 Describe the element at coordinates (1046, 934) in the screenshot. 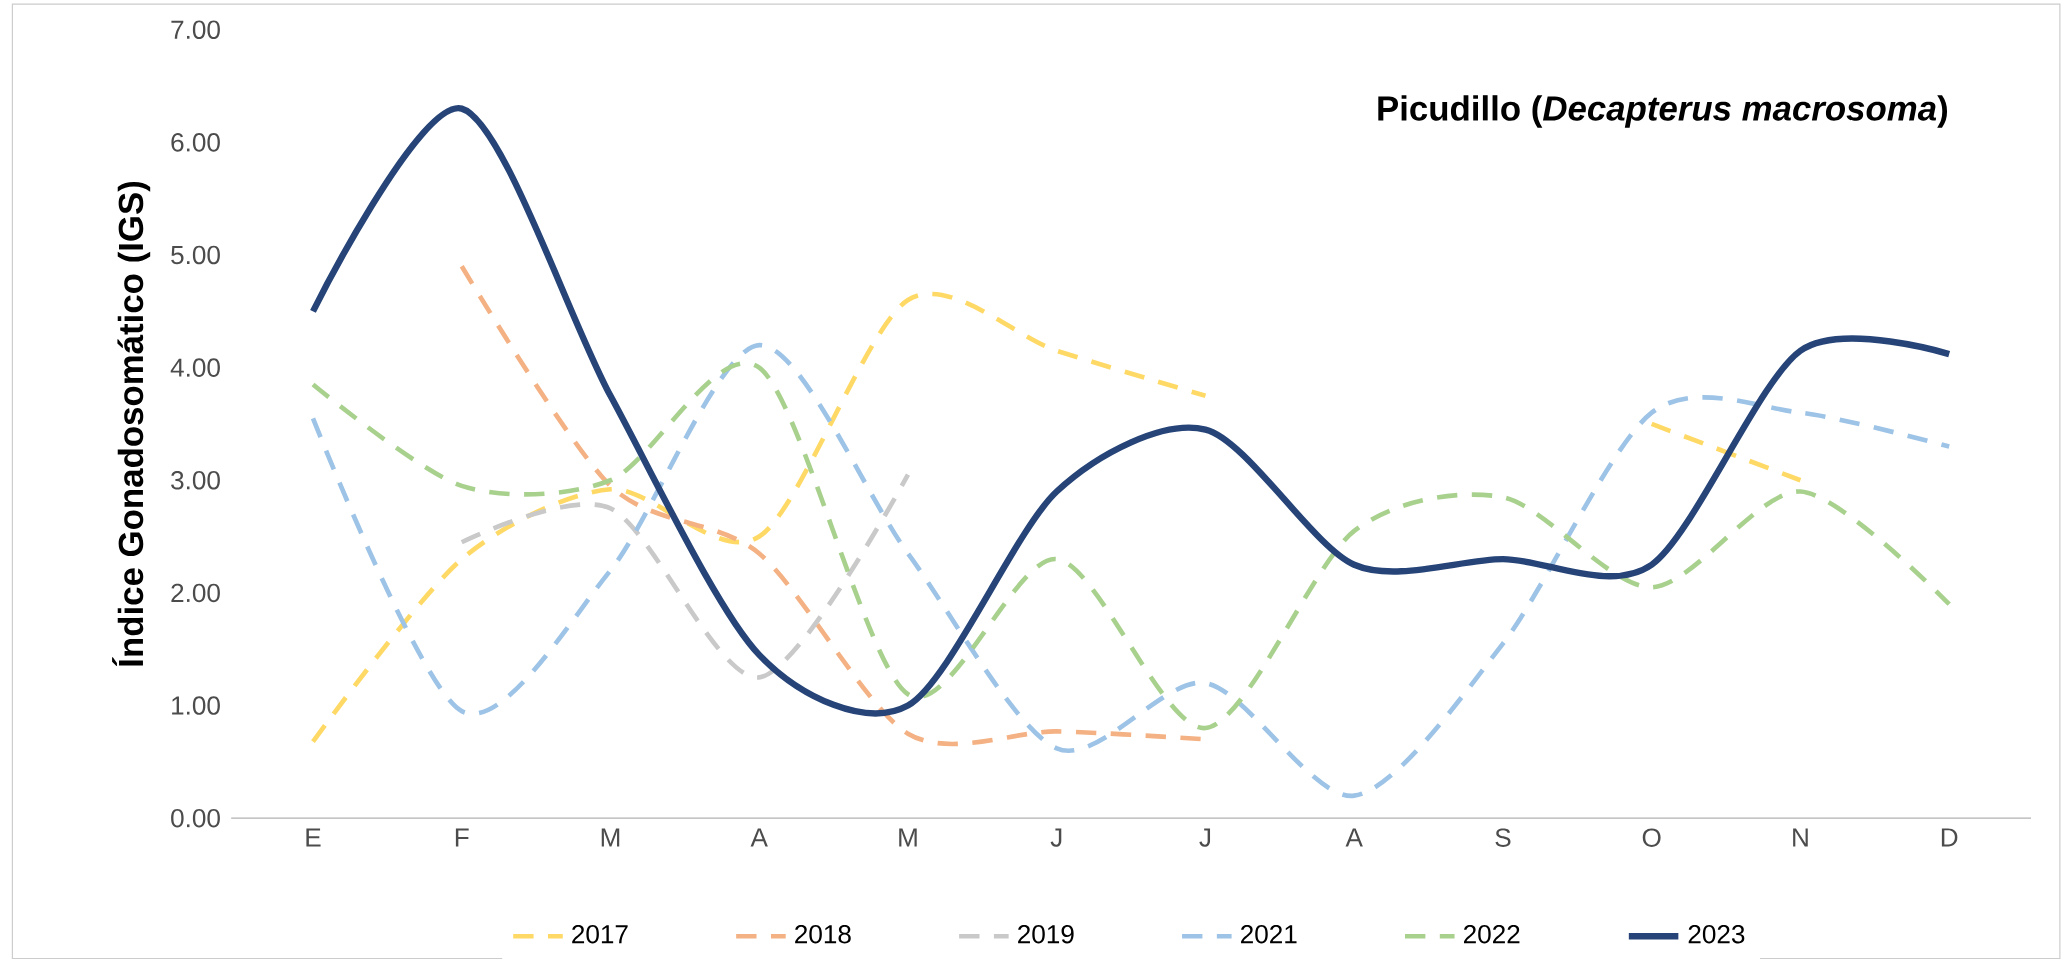

I see `legend-label: 2019` at that location.